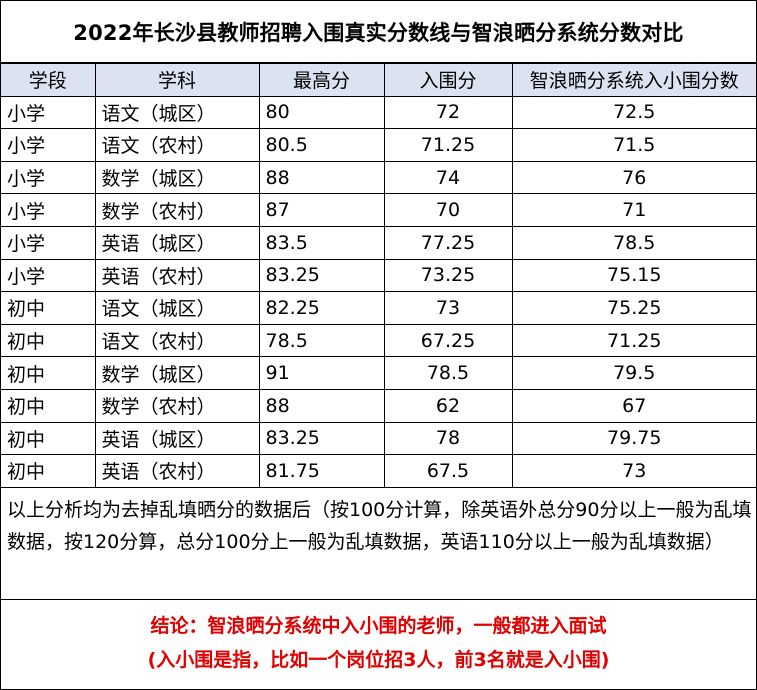 This screenshot has height=690, width=757. What do you see at coordinates (633, 340) in the screenshot?
I see `cell-system-score: 71.25` at bounding box center [633, 340].